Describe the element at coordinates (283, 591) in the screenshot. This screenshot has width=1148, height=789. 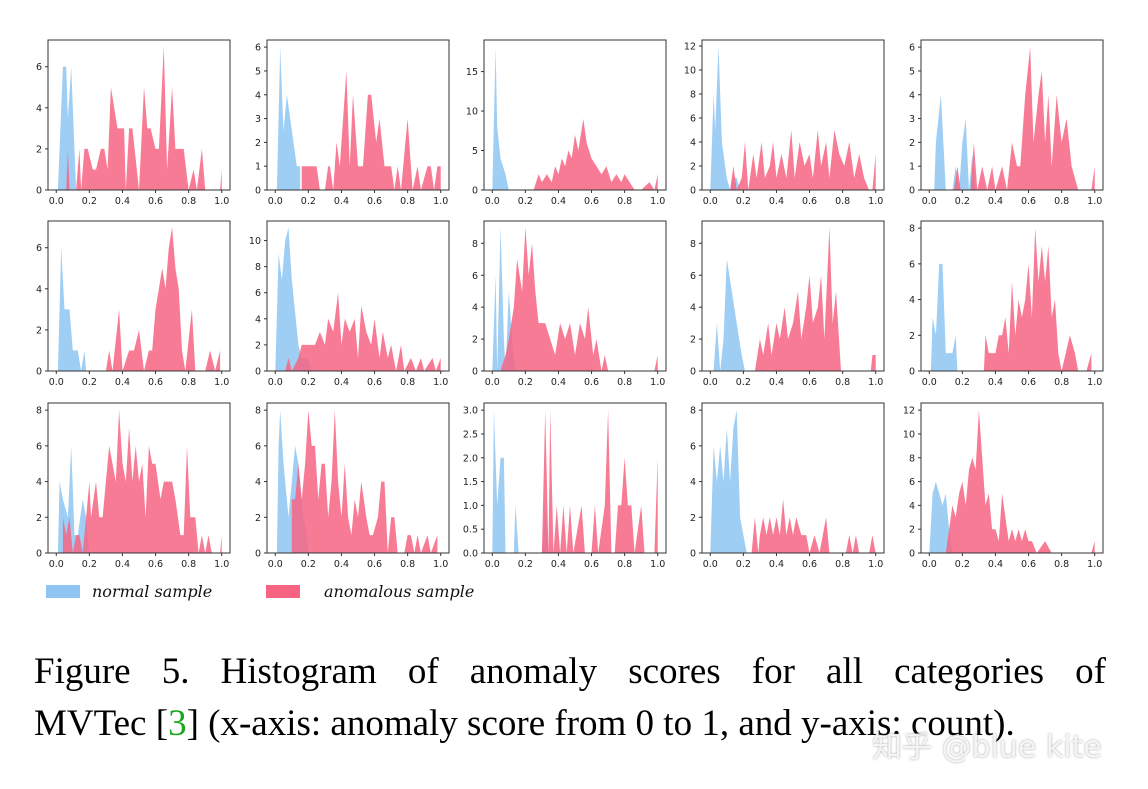
I see `legend-swatch-anomalous` at that location.